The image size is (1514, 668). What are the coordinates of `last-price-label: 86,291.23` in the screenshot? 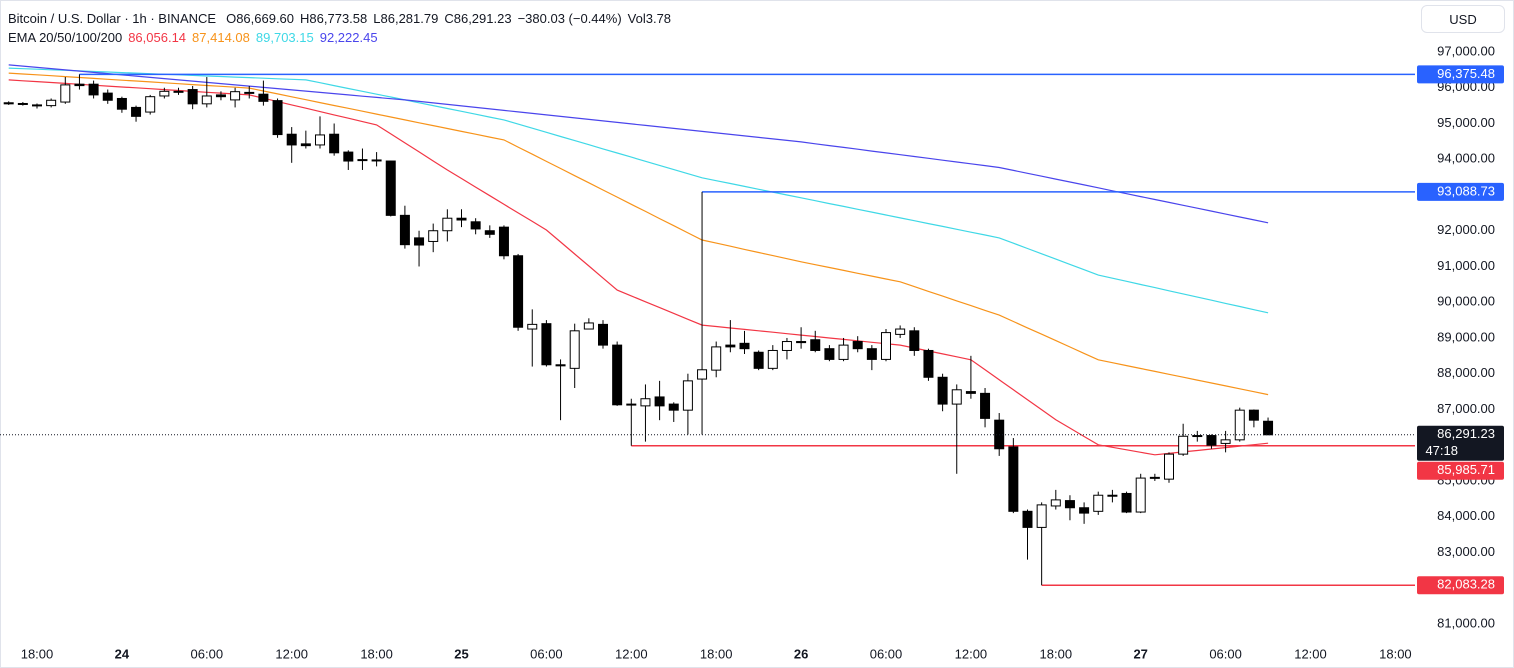 It's located at (1466, 433).